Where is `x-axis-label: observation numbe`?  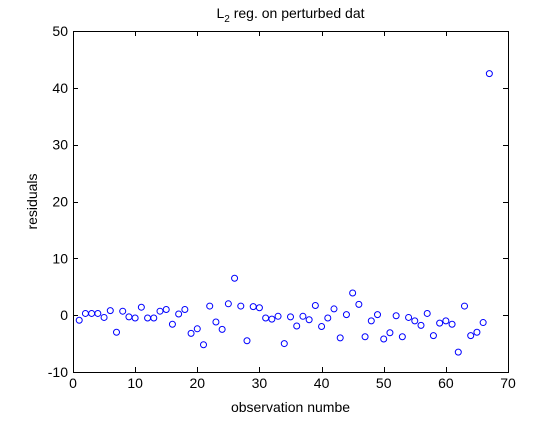 x-axis-label: observation numbe is located at coordinates (290, 407).